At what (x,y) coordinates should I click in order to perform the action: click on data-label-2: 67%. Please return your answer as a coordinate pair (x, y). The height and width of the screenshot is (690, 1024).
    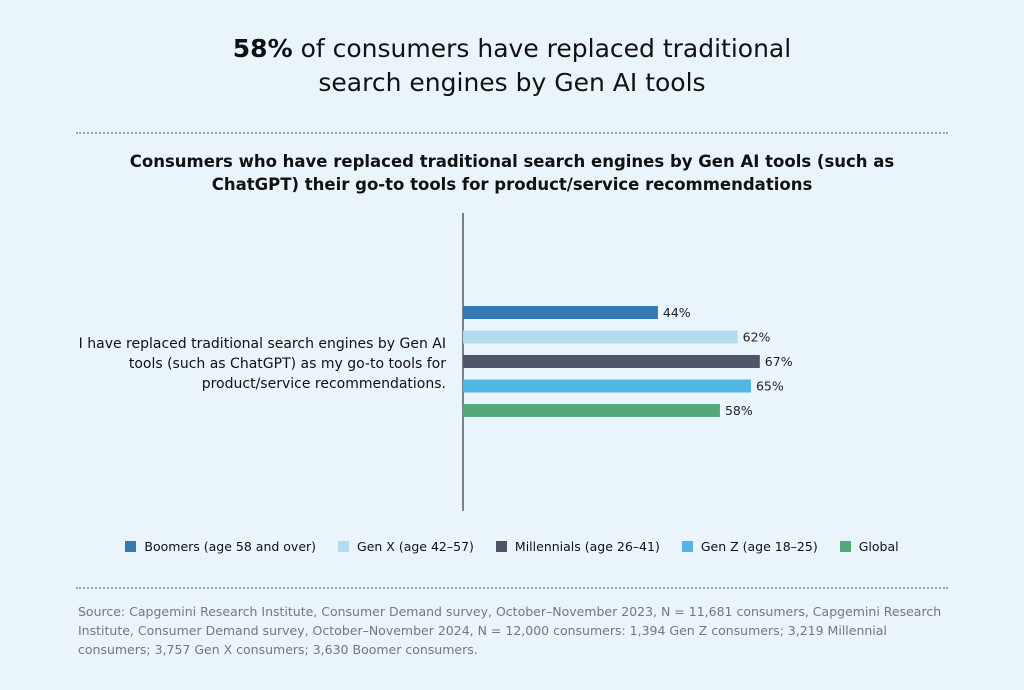
    Looking at the image, I should click on (779, 361).